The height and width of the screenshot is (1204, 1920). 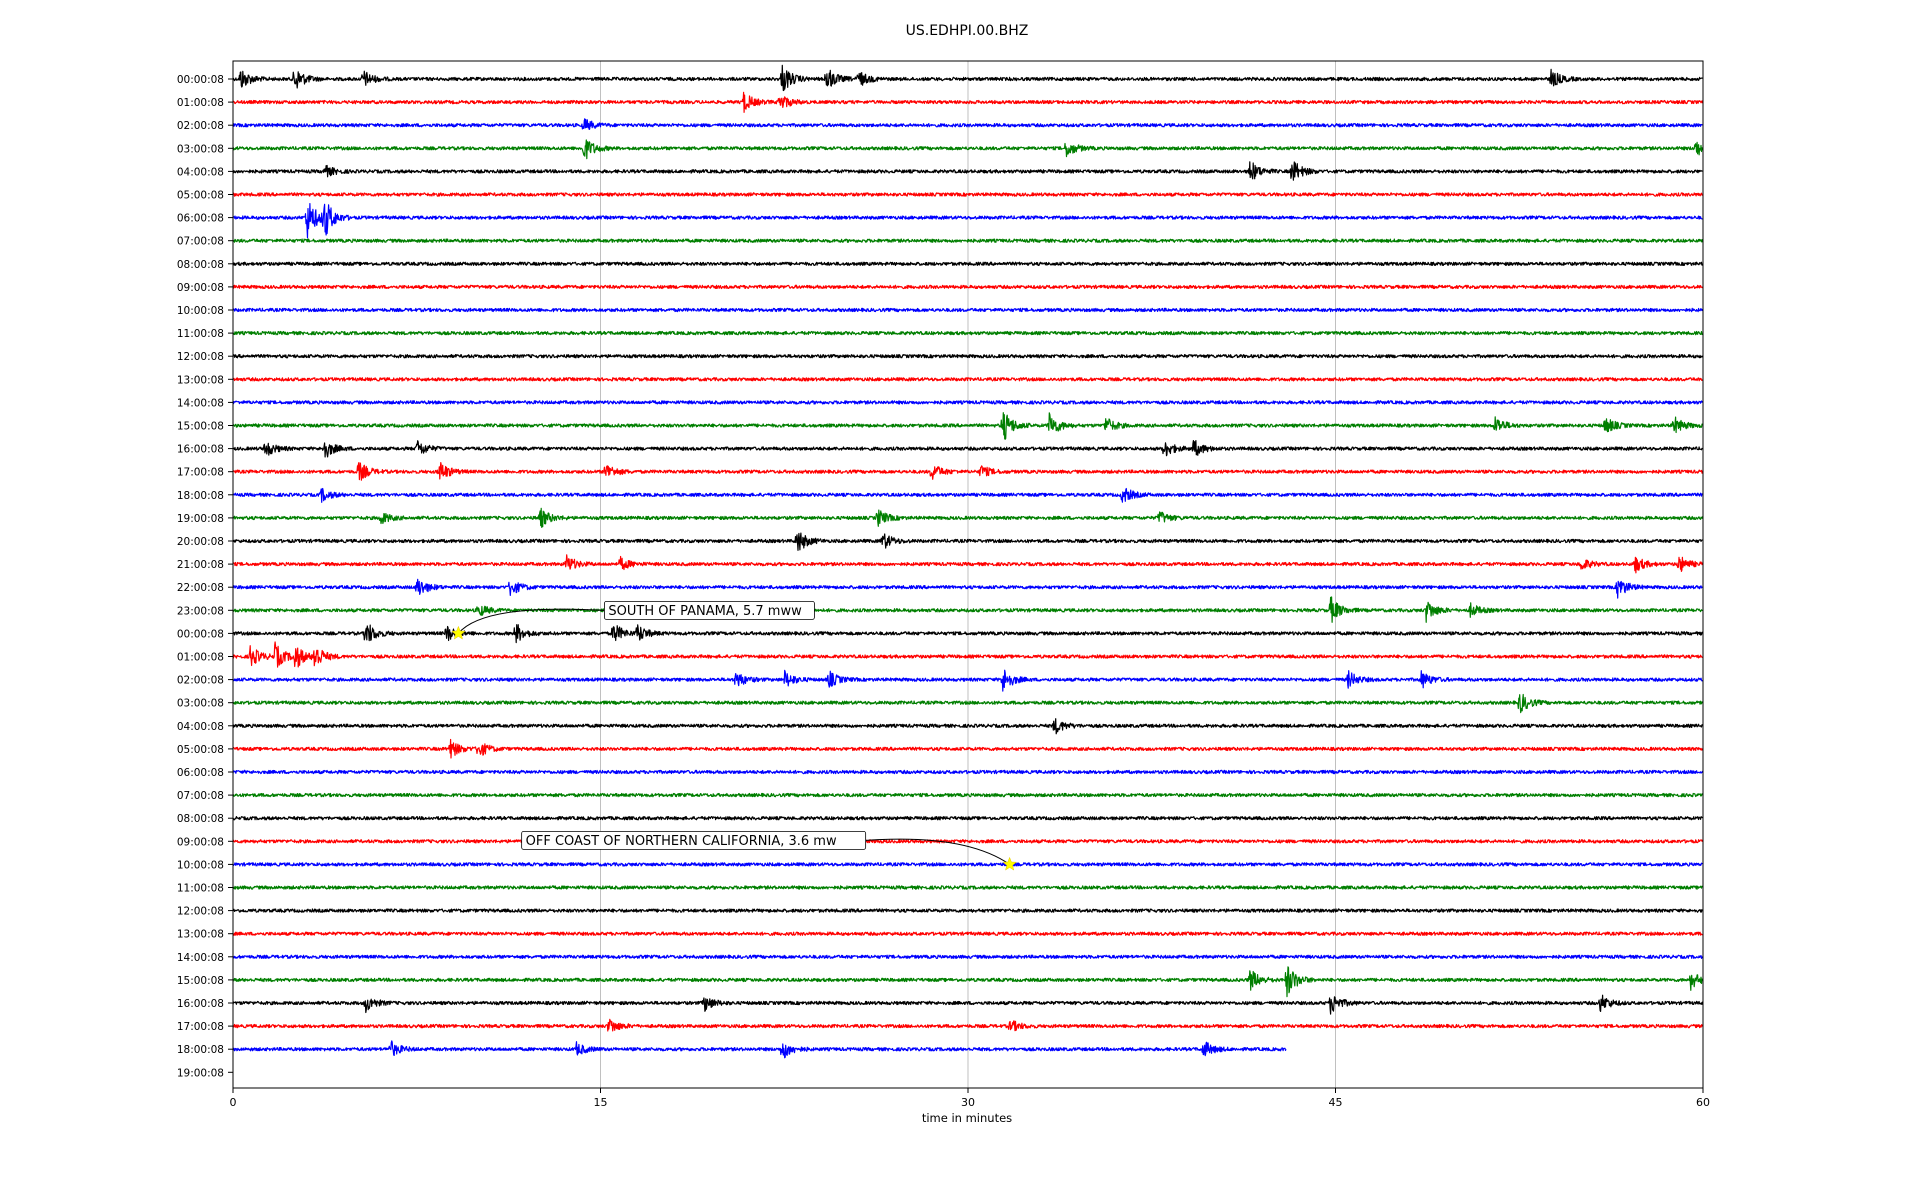 I want to click on row-time-label: 22:00:08, so click(x=200, y=588).